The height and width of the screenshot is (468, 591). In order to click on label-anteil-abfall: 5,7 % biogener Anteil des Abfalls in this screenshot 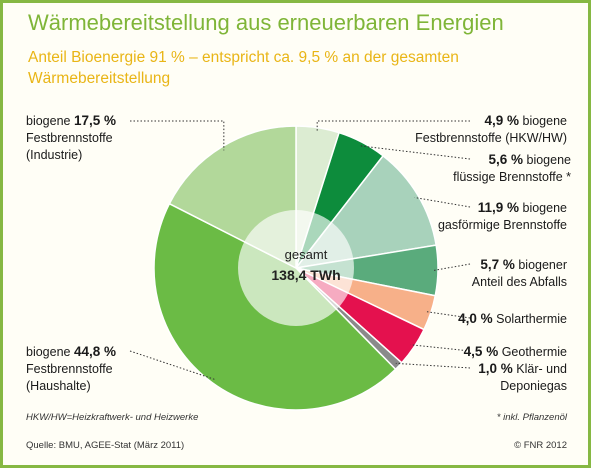, I will do `click(519, 273)`.